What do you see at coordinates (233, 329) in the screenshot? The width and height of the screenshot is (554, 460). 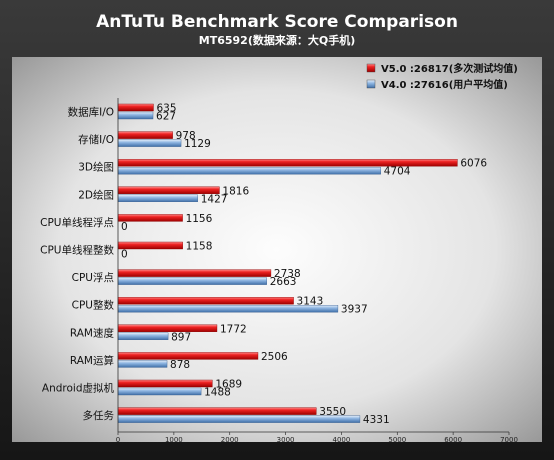 I see `value-label: 1772` at bounding box center [233, 329].